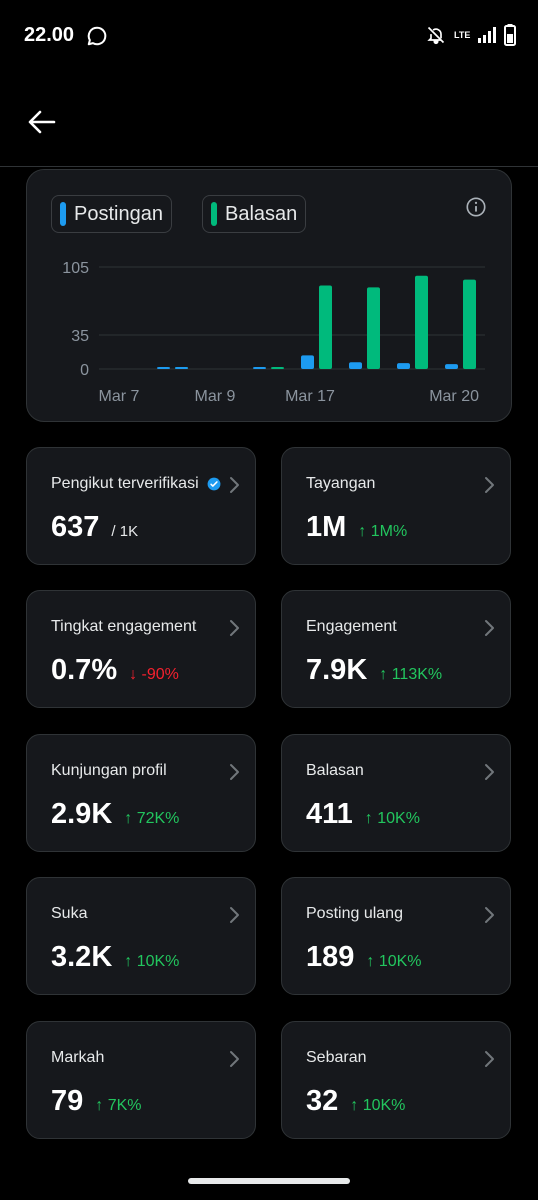 This screenshot has width=538, height=1200. I want to click on stat-card-suka: Suka 3.2K ↑ 10K%, so click(141, 936).